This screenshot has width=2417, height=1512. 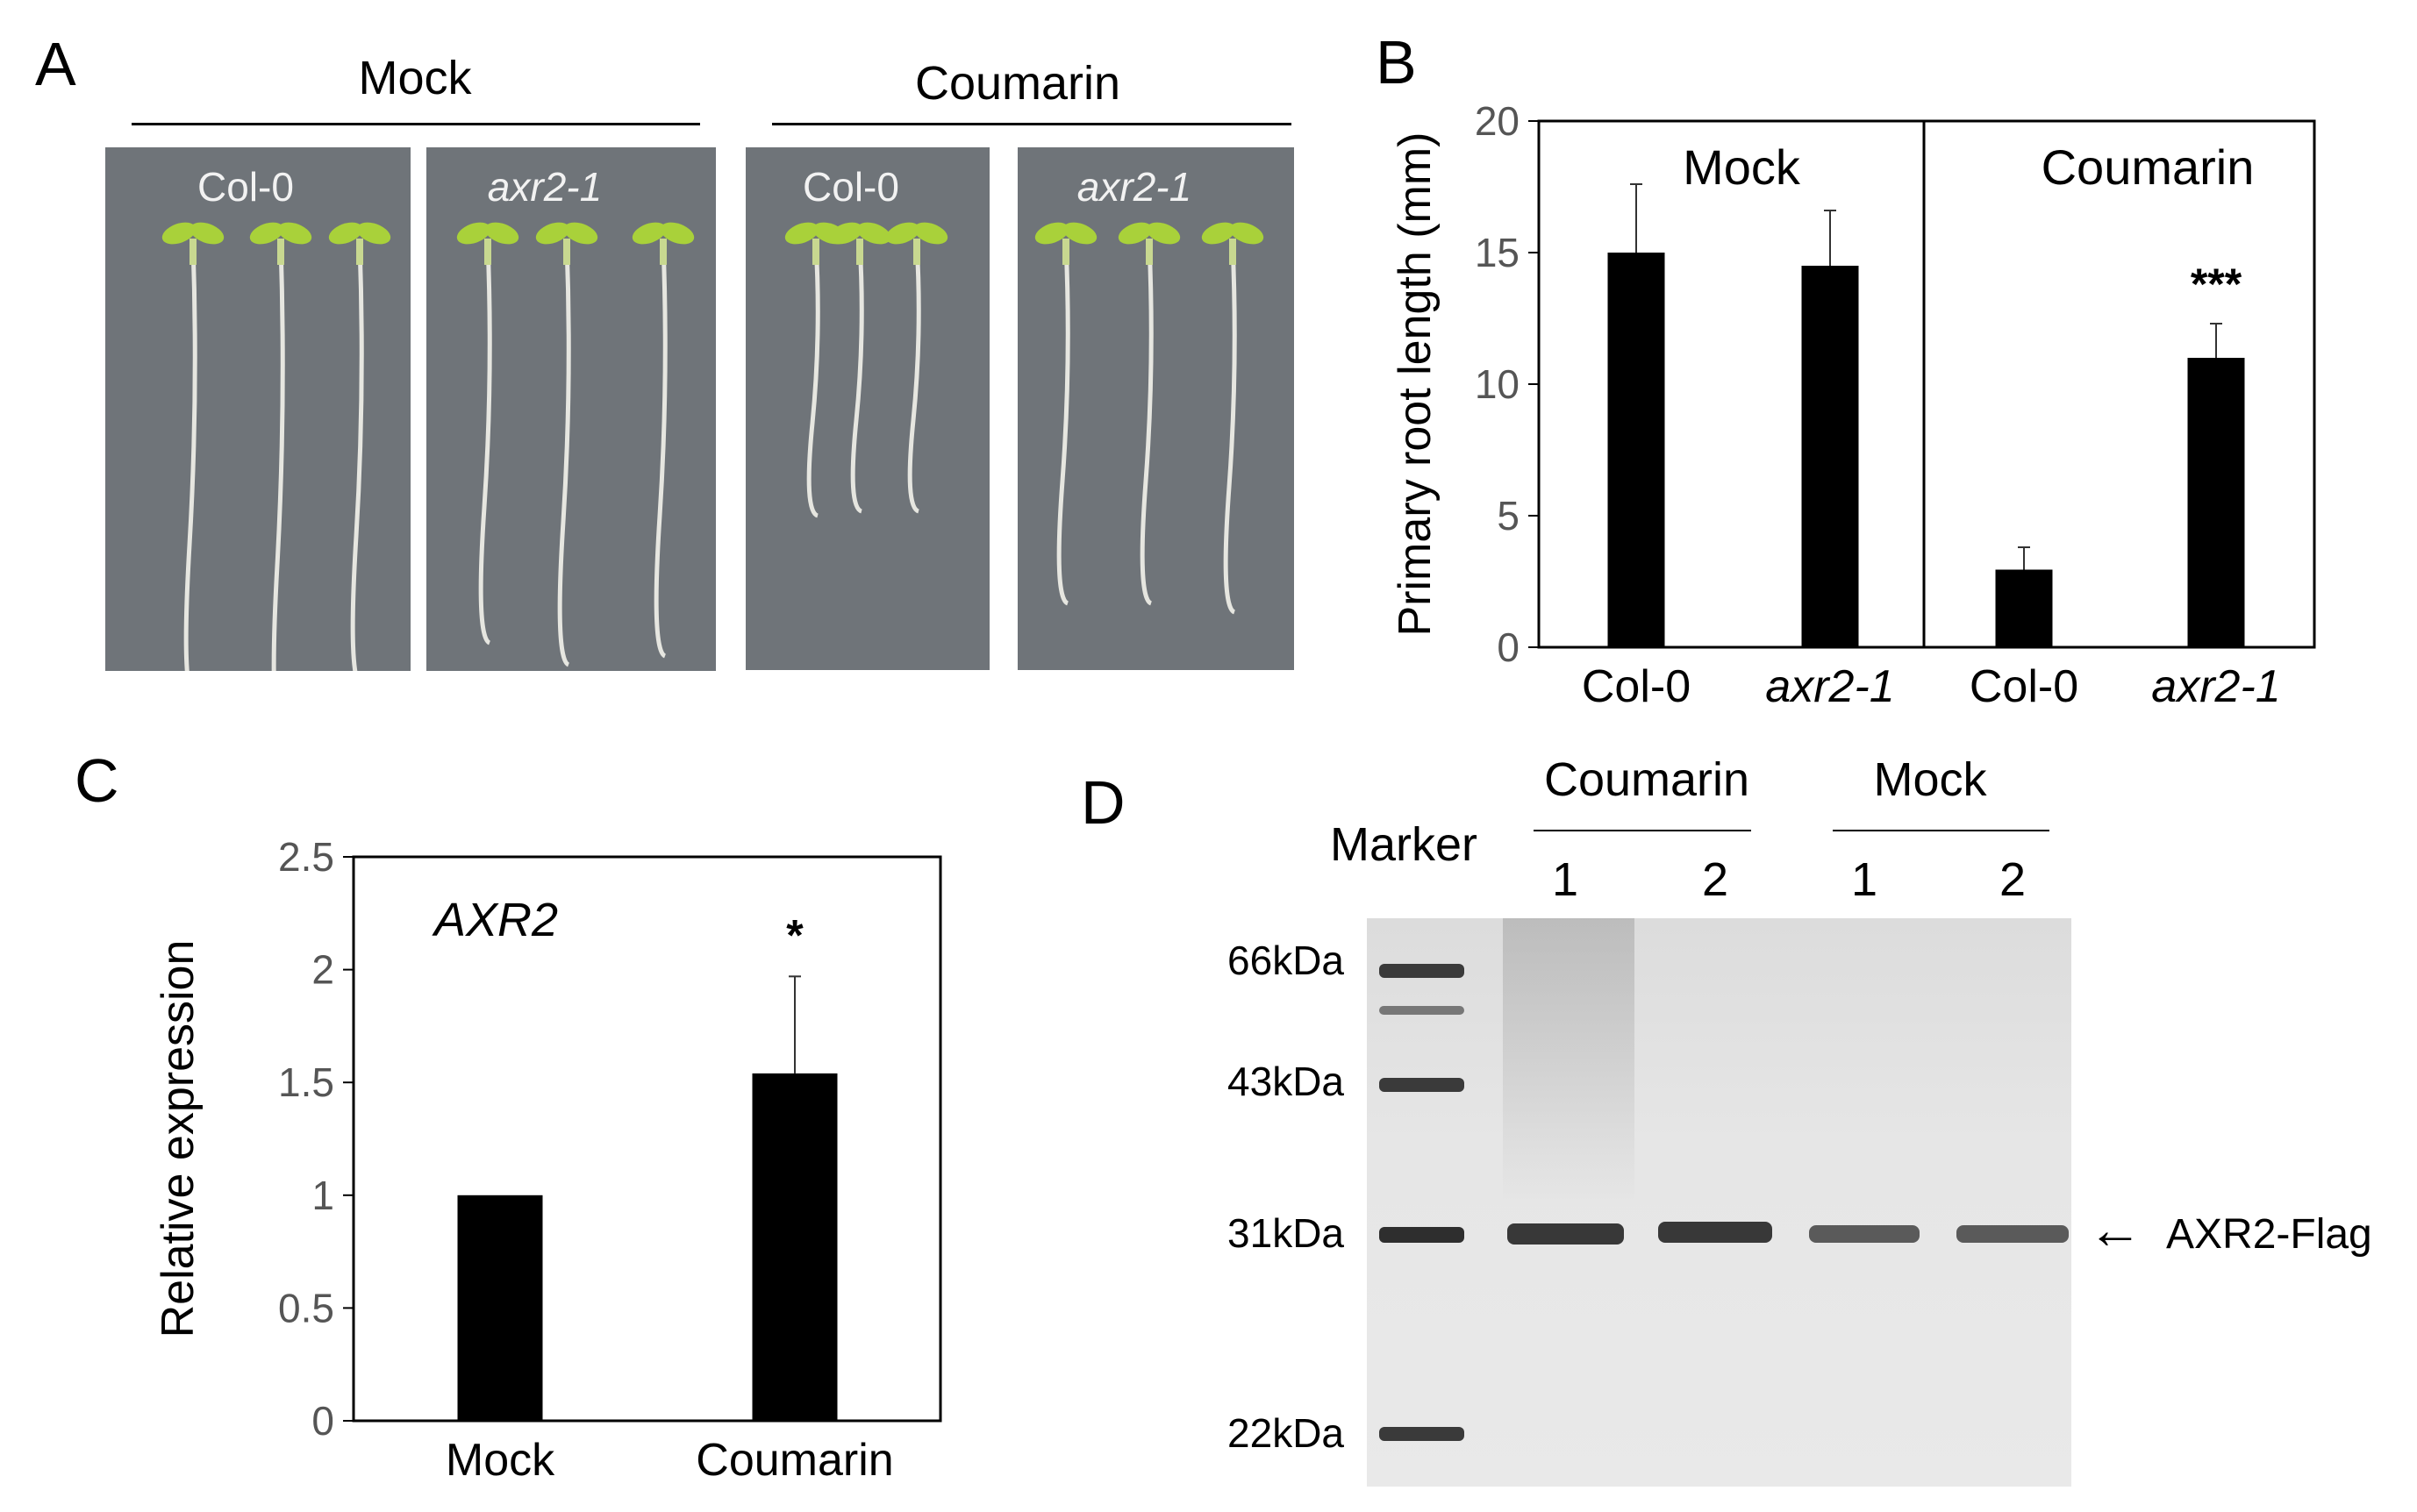 What do you see at coordinates (2216, 284) in the screenshot?
I see `significance-mark: ***` at bounding box center [2216, 284].